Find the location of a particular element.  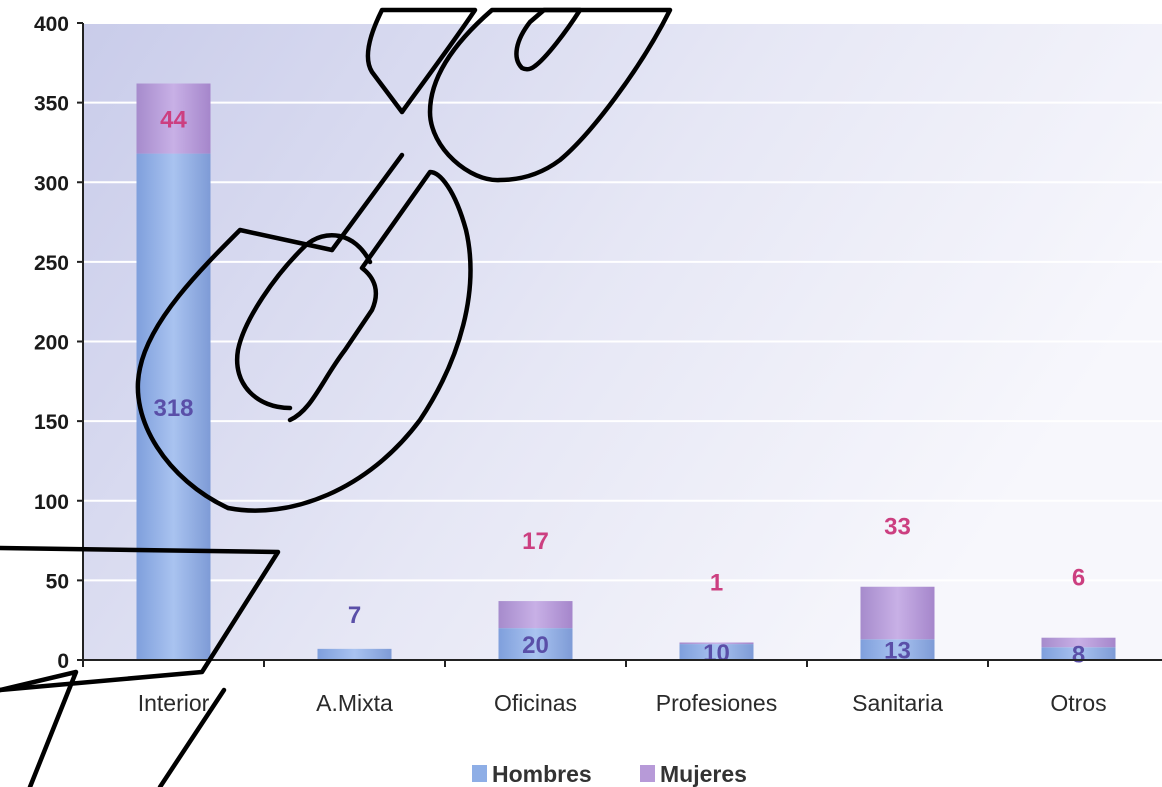

data-label-hombres: 318 is located at coordinates (173, 408).